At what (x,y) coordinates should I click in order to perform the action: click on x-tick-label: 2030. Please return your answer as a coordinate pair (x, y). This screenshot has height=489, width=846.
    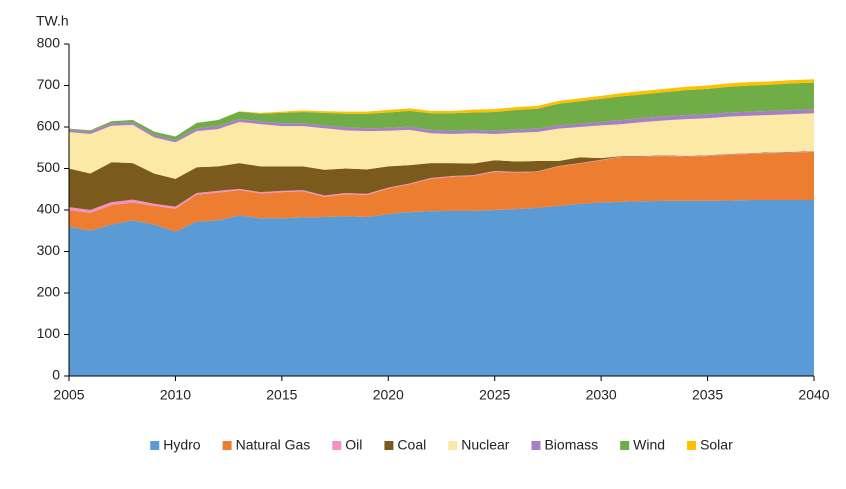
    Looking at the image, I should click on (601, 395).